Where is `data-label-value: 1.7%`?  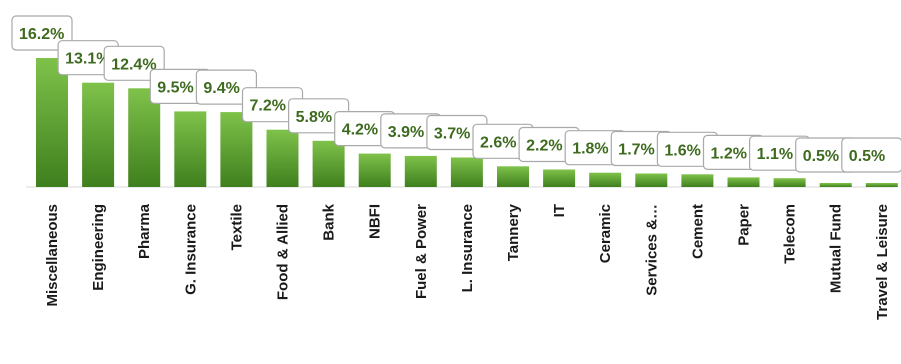
data-label-value: 1.7% is located at coordinates (636, 150).